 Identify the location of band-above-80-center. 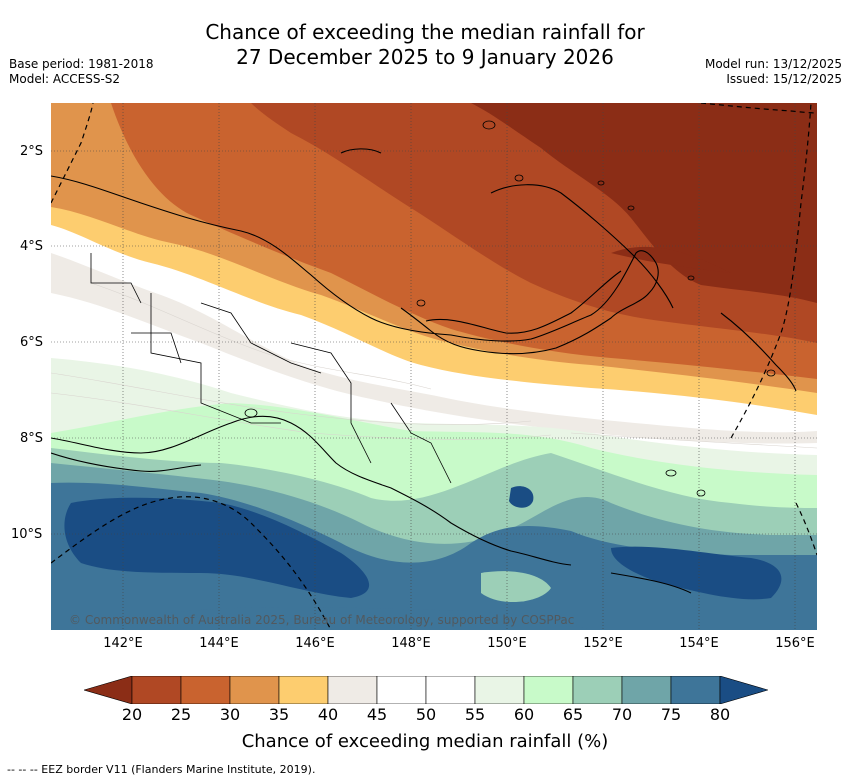
(521, 497).